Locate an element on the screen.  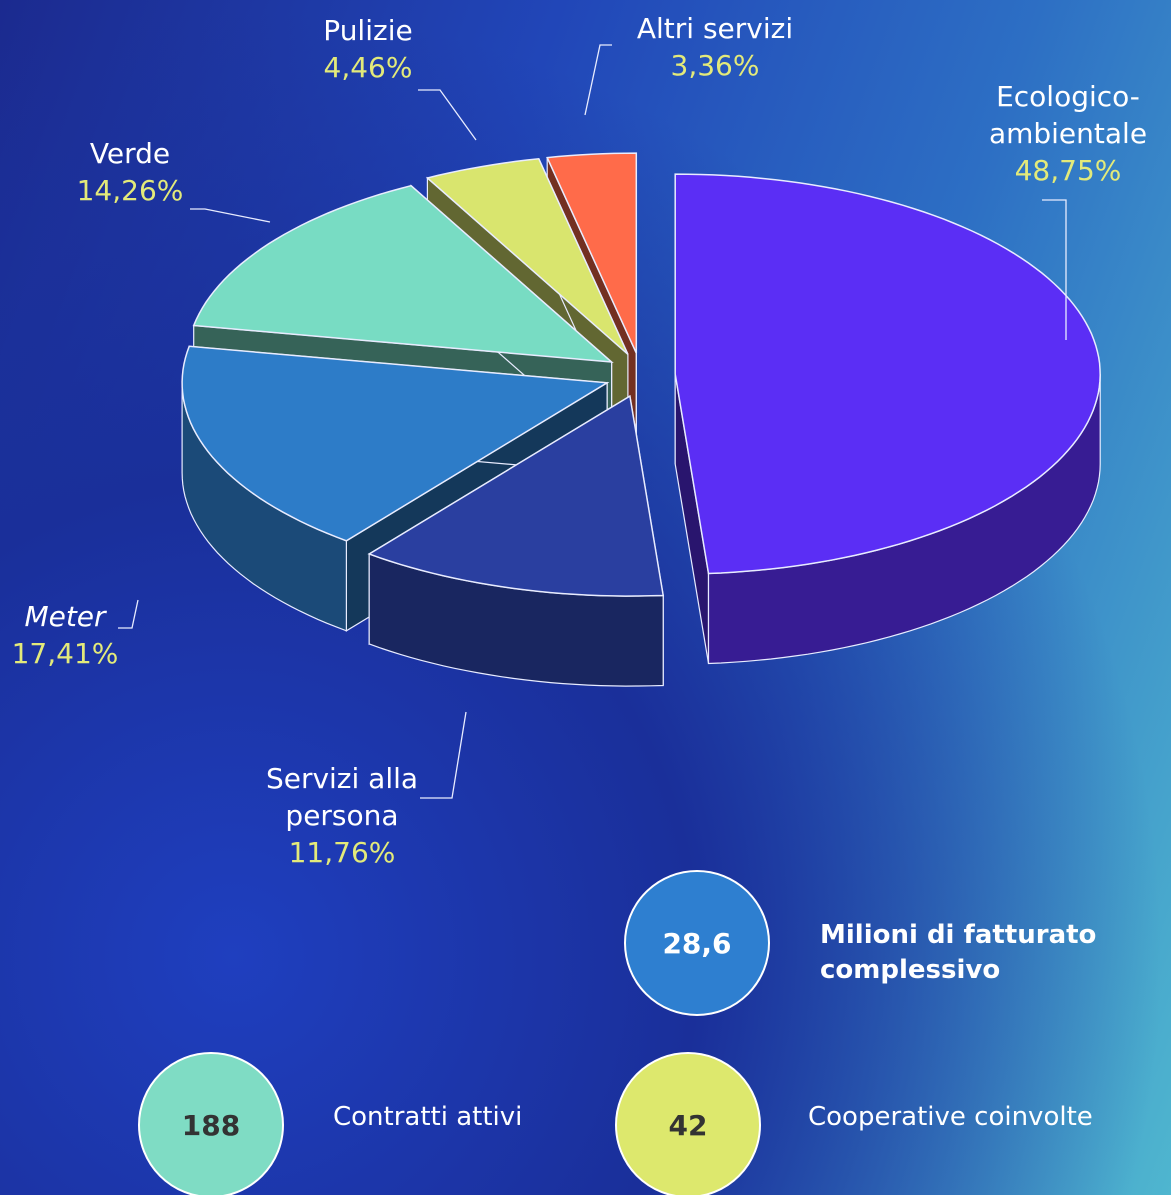
value-label: 3,36% is located at coordinates (715, 65).